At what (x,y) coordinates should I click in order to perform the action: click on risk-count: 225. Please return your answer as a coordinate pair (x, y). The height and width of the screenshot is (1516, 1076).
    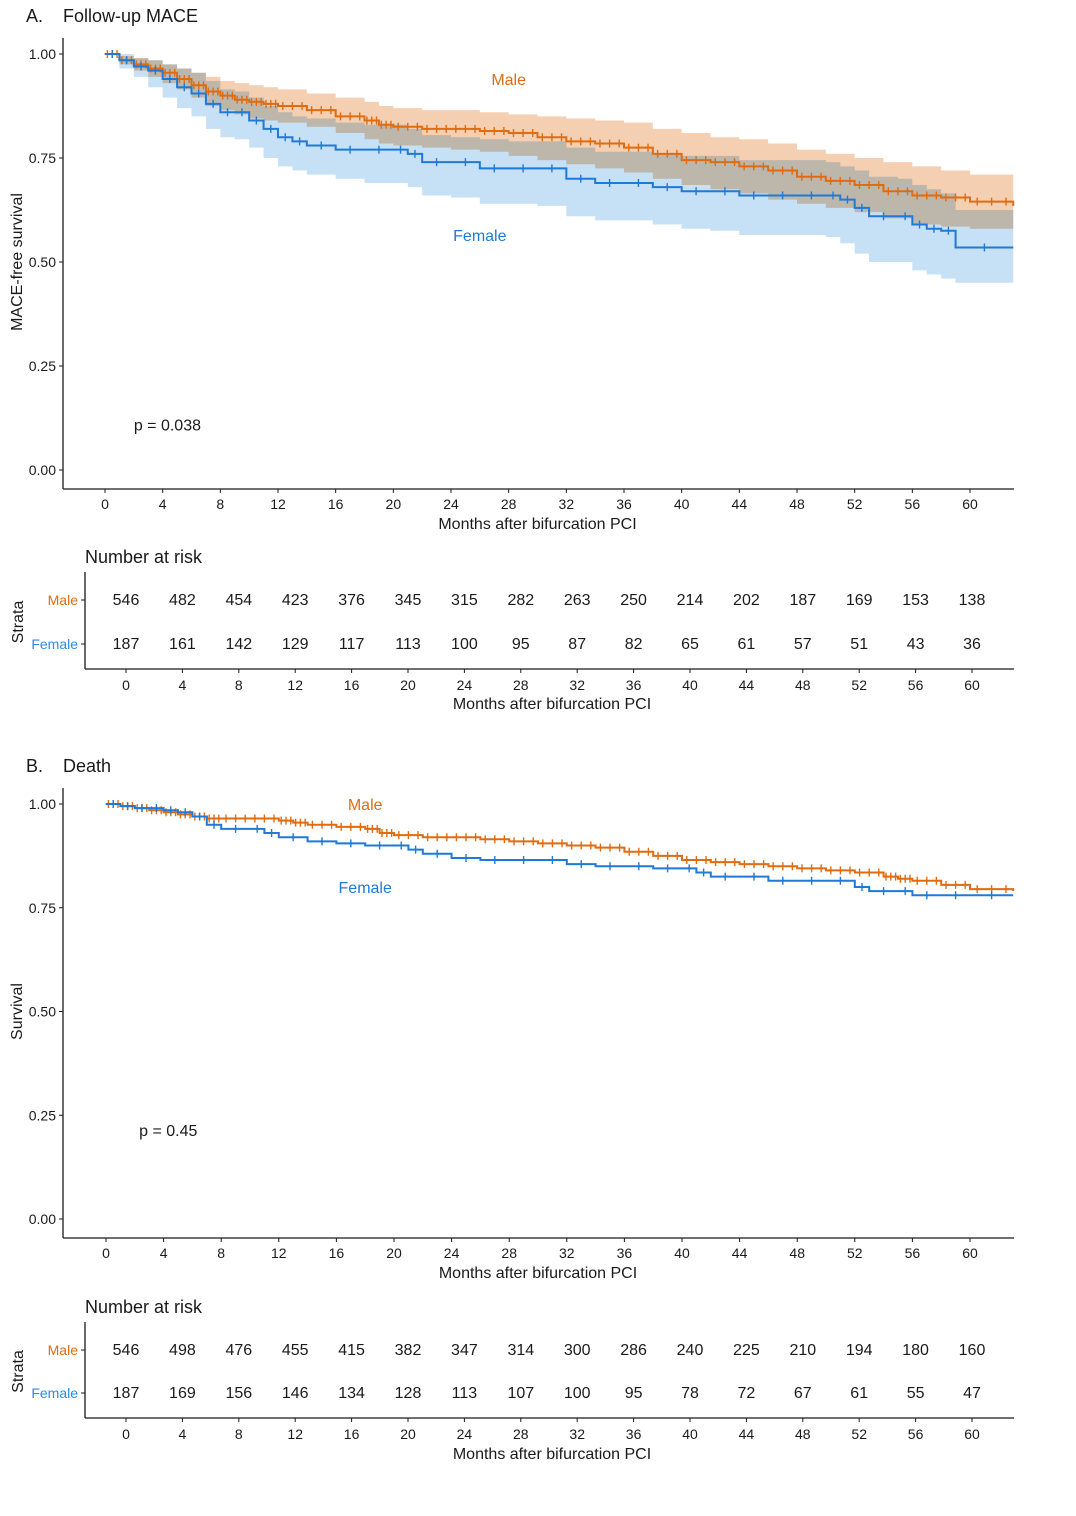
    Looking at the image, I should click on (746, 1350).